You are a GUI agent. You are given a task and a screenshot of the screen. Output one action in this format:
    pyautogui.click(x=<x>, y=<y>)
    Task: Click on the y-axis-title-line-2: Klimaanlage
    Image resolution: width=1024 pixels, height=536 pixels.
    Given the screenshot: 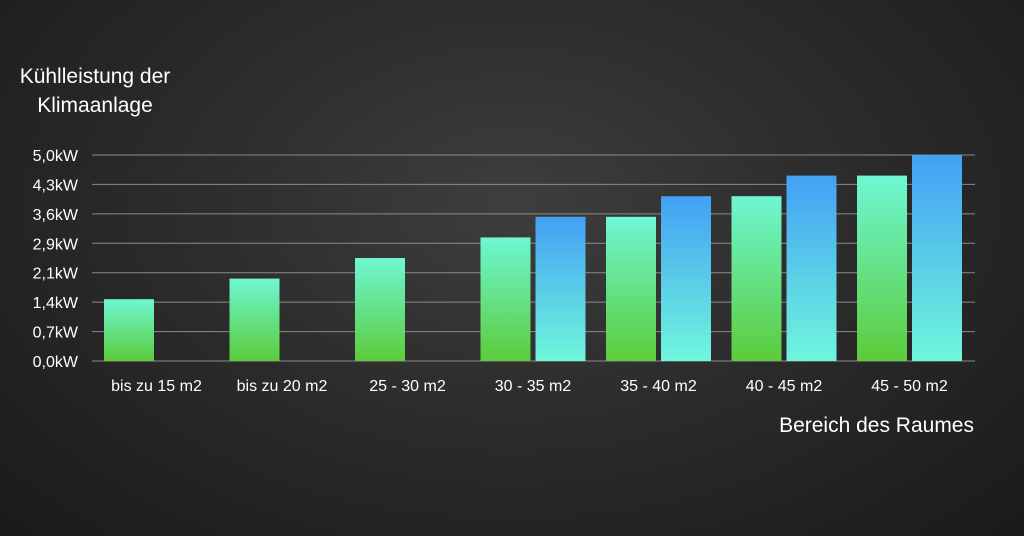 What is the action you would take?
    pyautogui.click(x=95, y=105)
    